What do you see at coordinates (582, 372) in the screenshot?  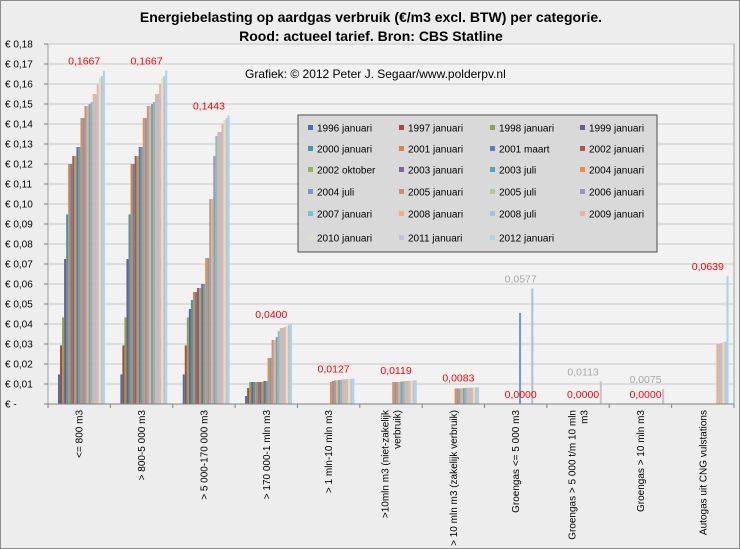 I see `value-label: 0,0113` at bounding box center [582, 372].